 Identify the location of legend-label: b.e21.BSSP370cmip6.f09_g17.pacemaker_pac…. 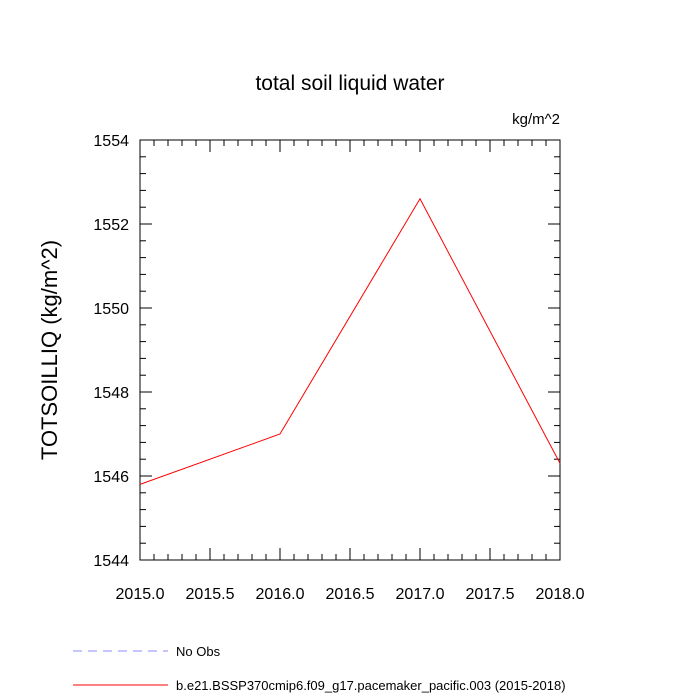
(371, 685).